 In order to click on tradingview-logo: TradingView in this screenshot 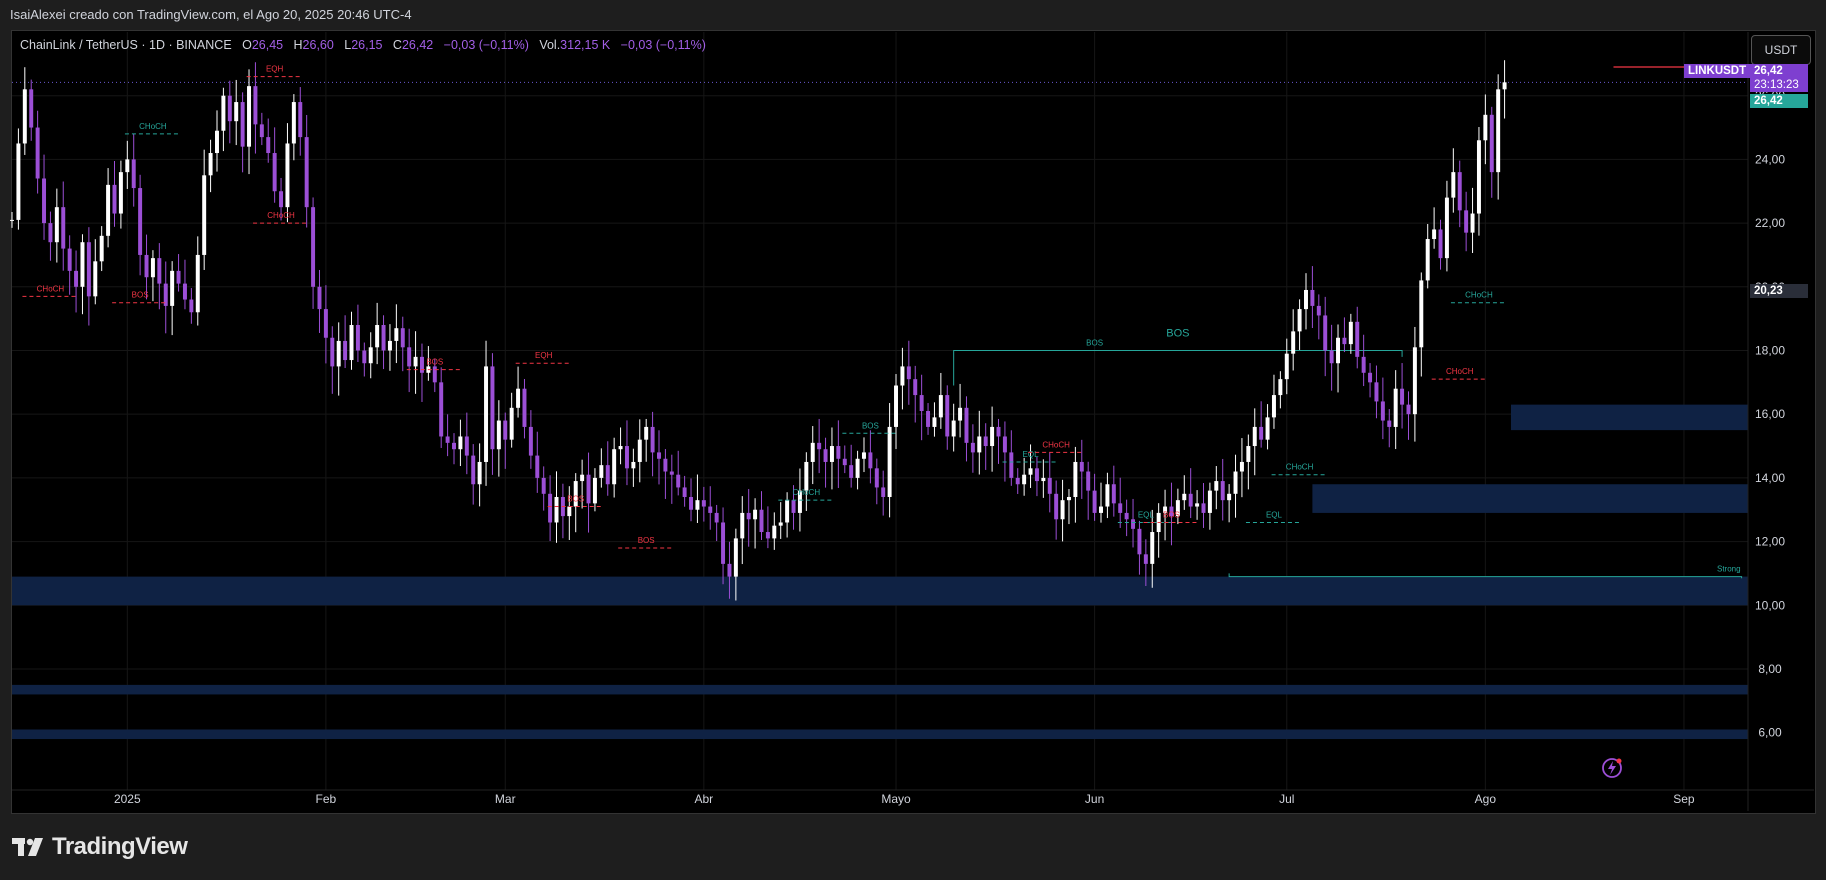, I will do `click(100, 847)`.